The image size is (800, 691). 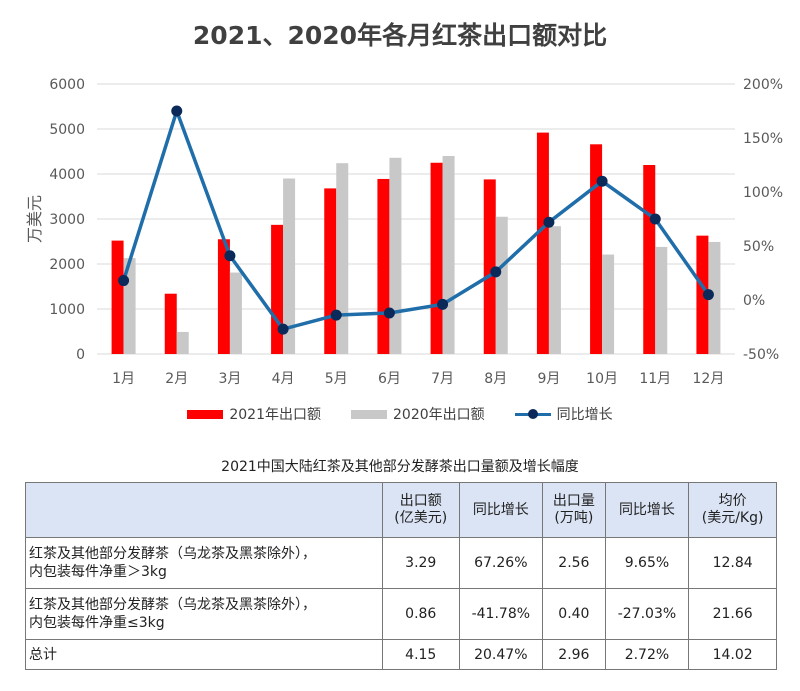 What do you see at coordinates (532, 413) in the screenshot?
I see `legend-swatch-yoy` at bounding box center [532, 413].